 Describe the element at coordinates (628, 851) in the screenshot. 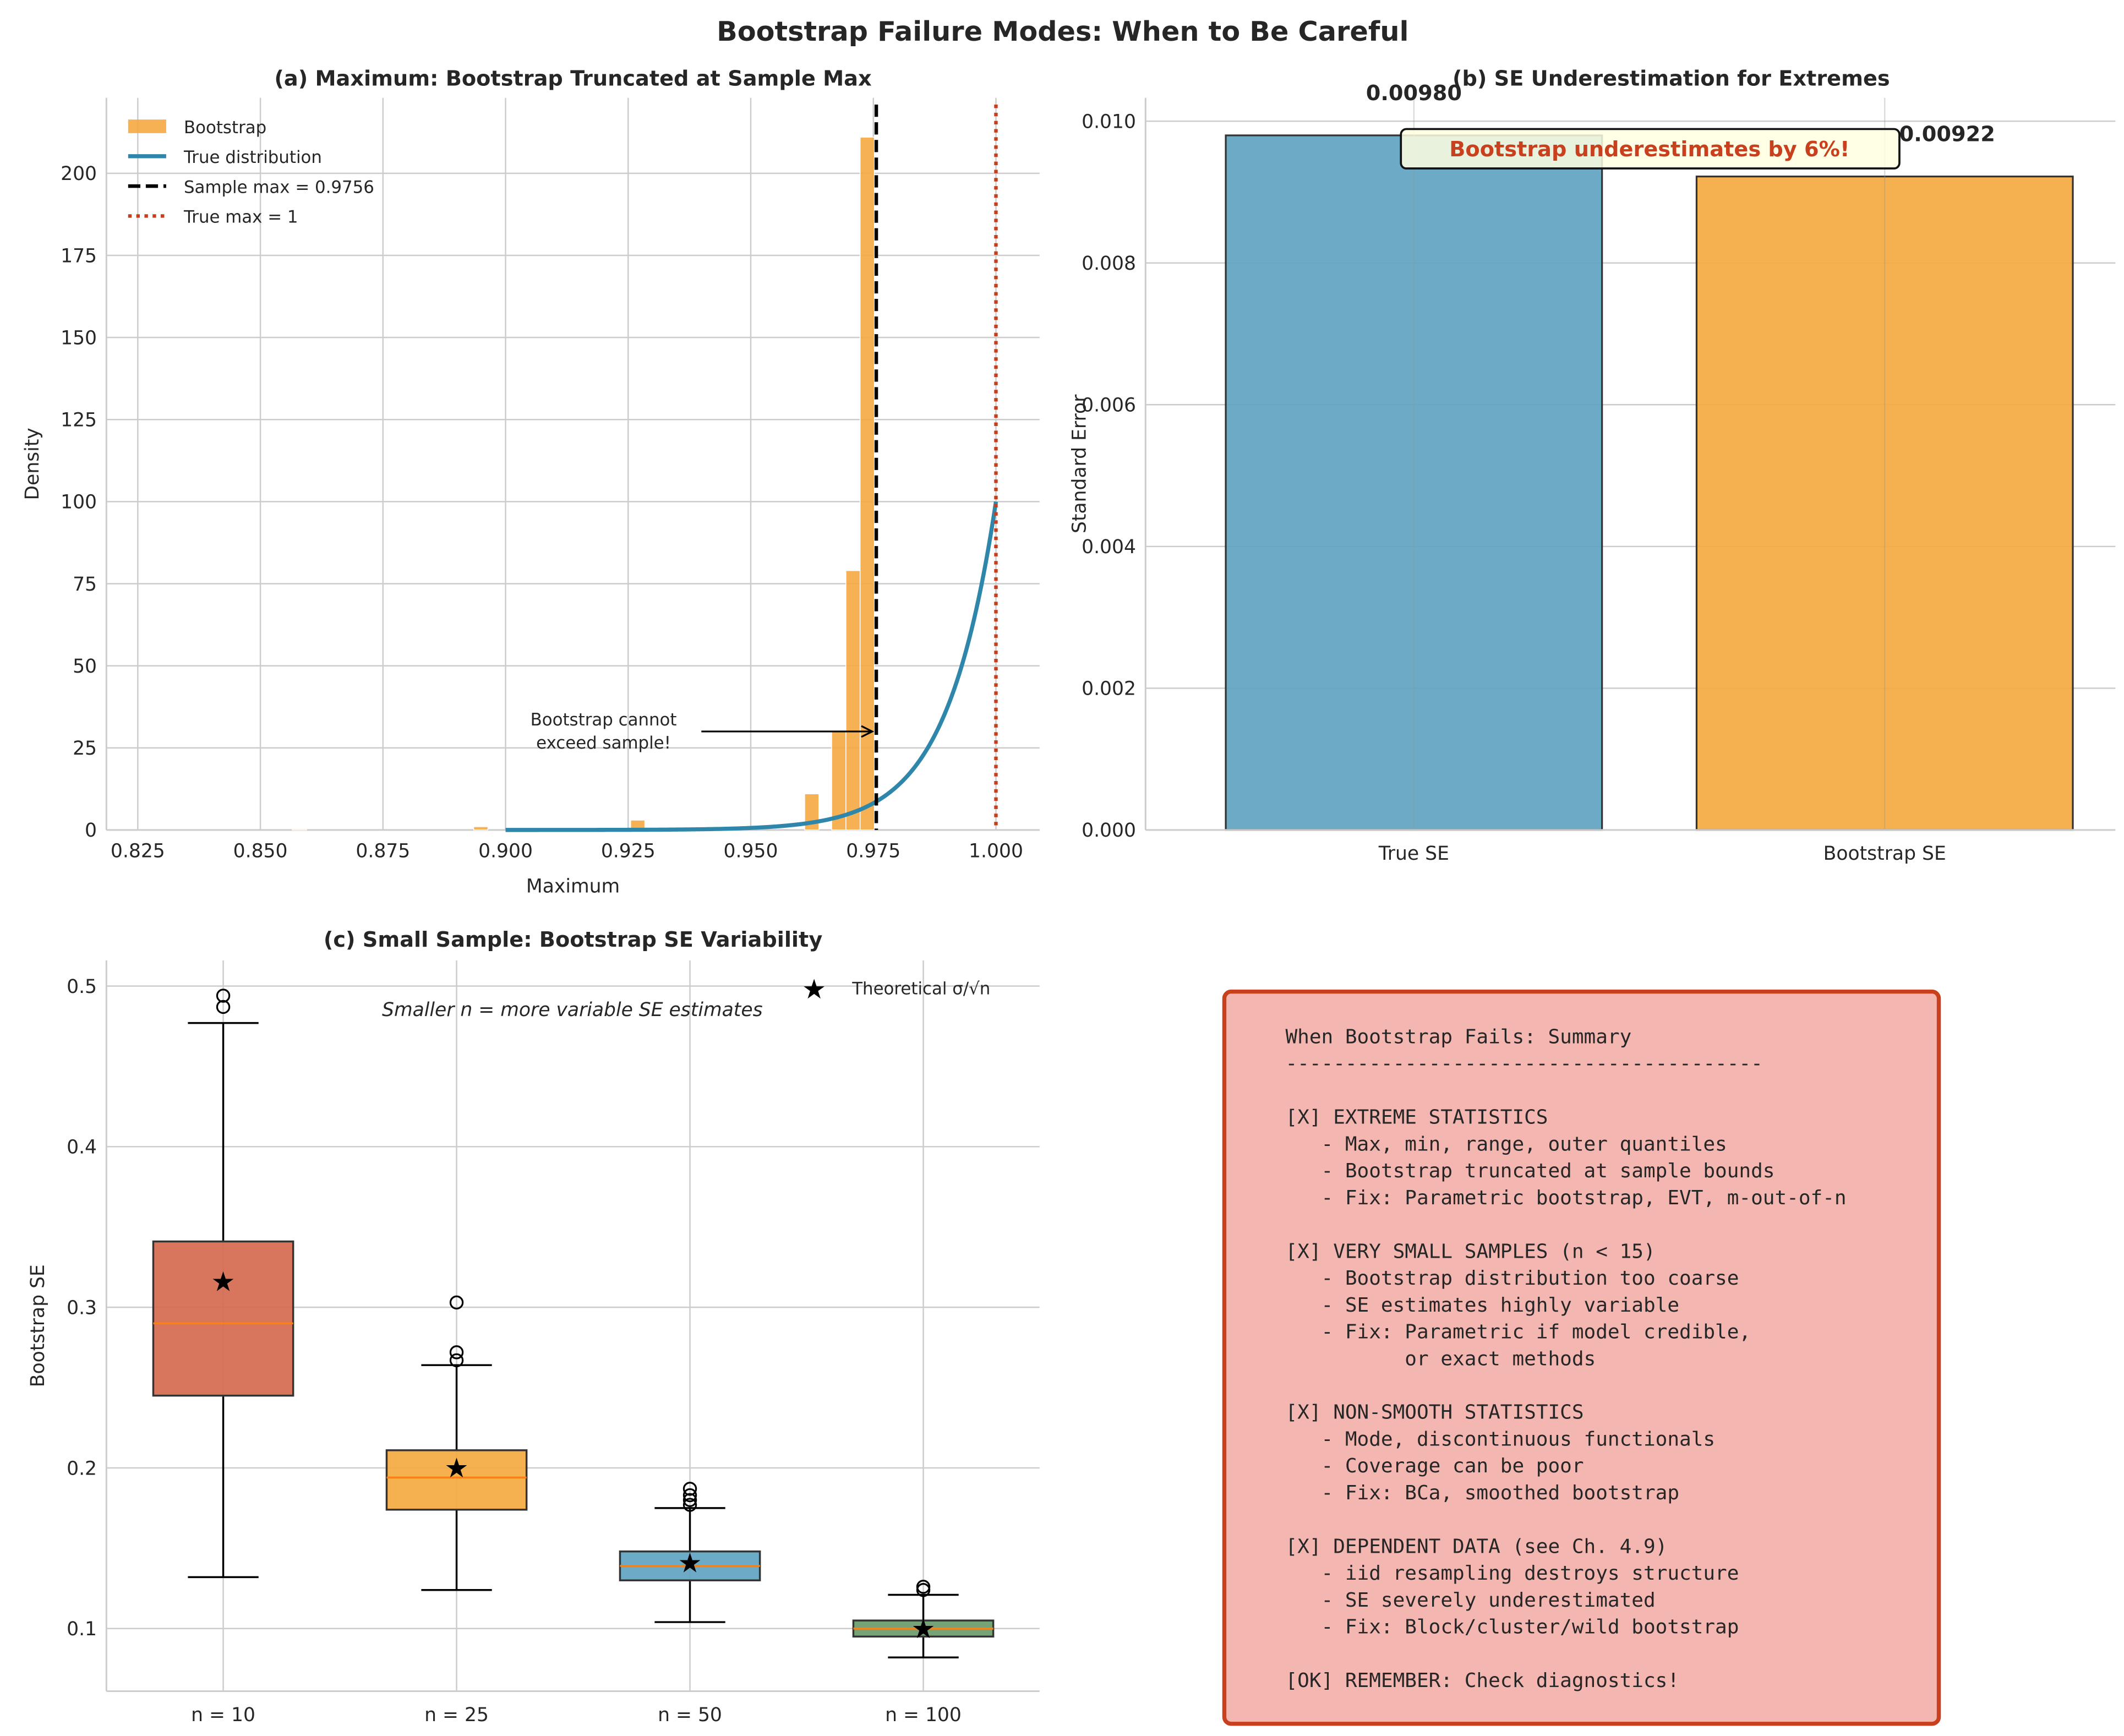

I see `x-tick-label: 0.925` at that location.